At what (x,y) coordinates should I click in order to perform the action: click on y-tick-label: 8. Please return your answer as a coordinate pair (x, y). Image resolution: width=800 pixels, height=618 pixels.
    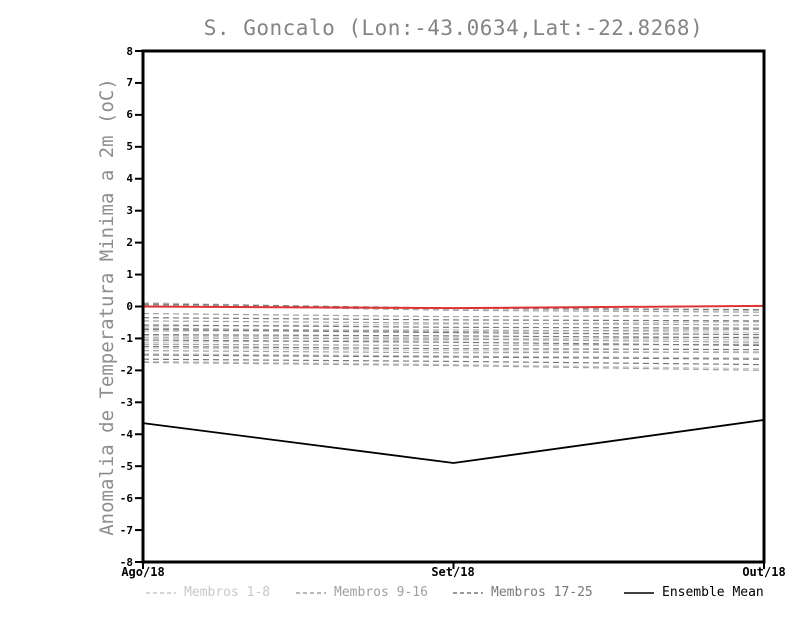
    Looking at the image, I should click on (129, 51).